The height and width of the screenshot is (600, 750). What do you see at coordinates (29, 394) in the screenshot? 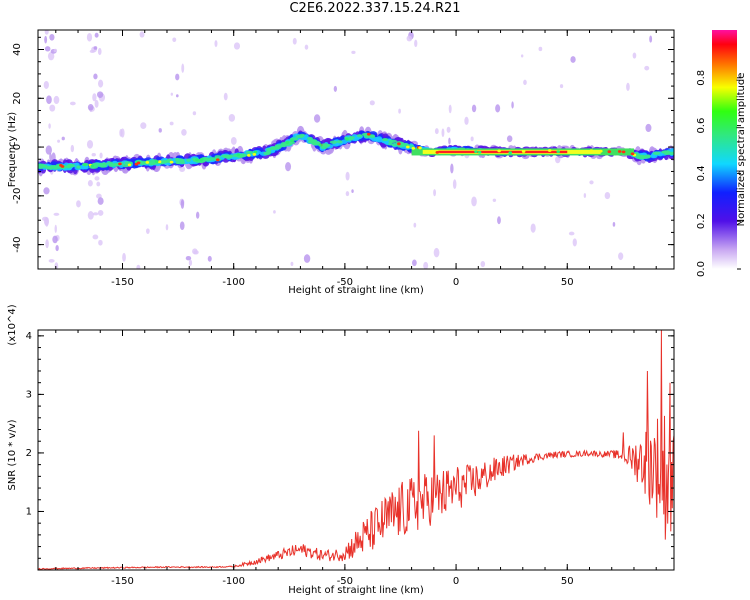
I see `y-tick-label: 3` at bounding box center [29, 394].